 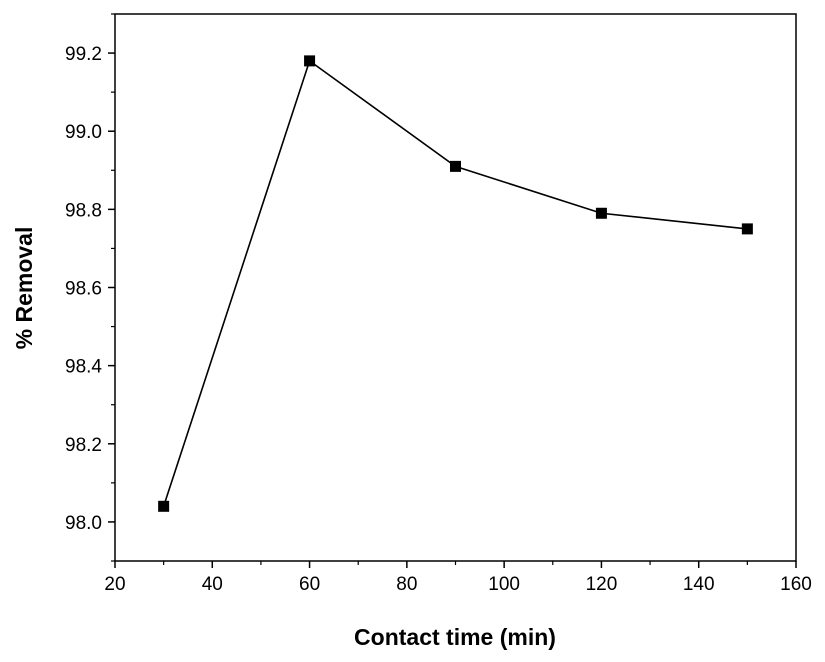 What do you see at coordinates (83, 132) in the screenshot?
I see `y-tick-label: 99.0` at bounding box center [83, 132].